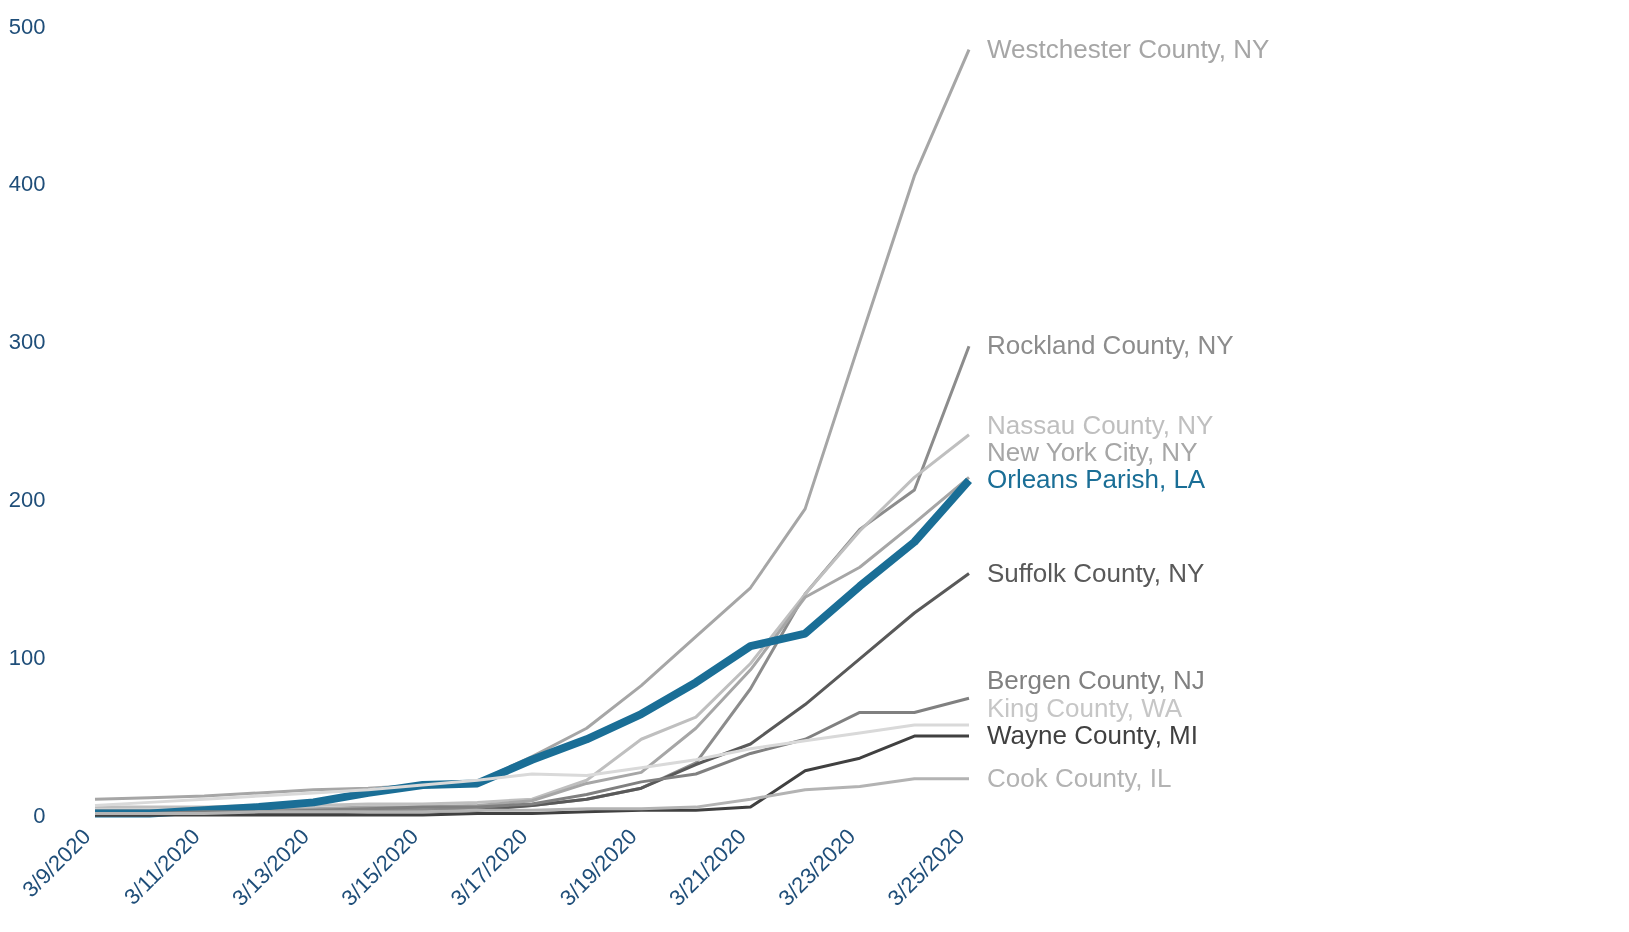  Describe the element at coordinates (1096, 572) in the screenshot. I see `series-label: Suffolk County, NY` at that location.